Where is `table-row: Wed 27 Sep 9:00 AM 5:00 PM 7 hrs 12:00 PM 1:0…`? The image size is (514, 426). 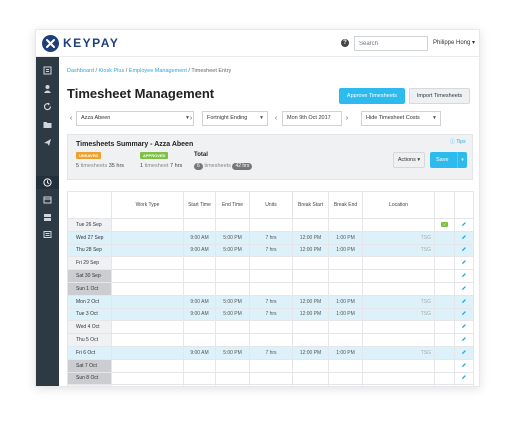
table-row: Wed 27 Sep 9:00 AM 5:00 PM 7 hrs 12:00 PM 1:0… is located at coordinates (270, 237).